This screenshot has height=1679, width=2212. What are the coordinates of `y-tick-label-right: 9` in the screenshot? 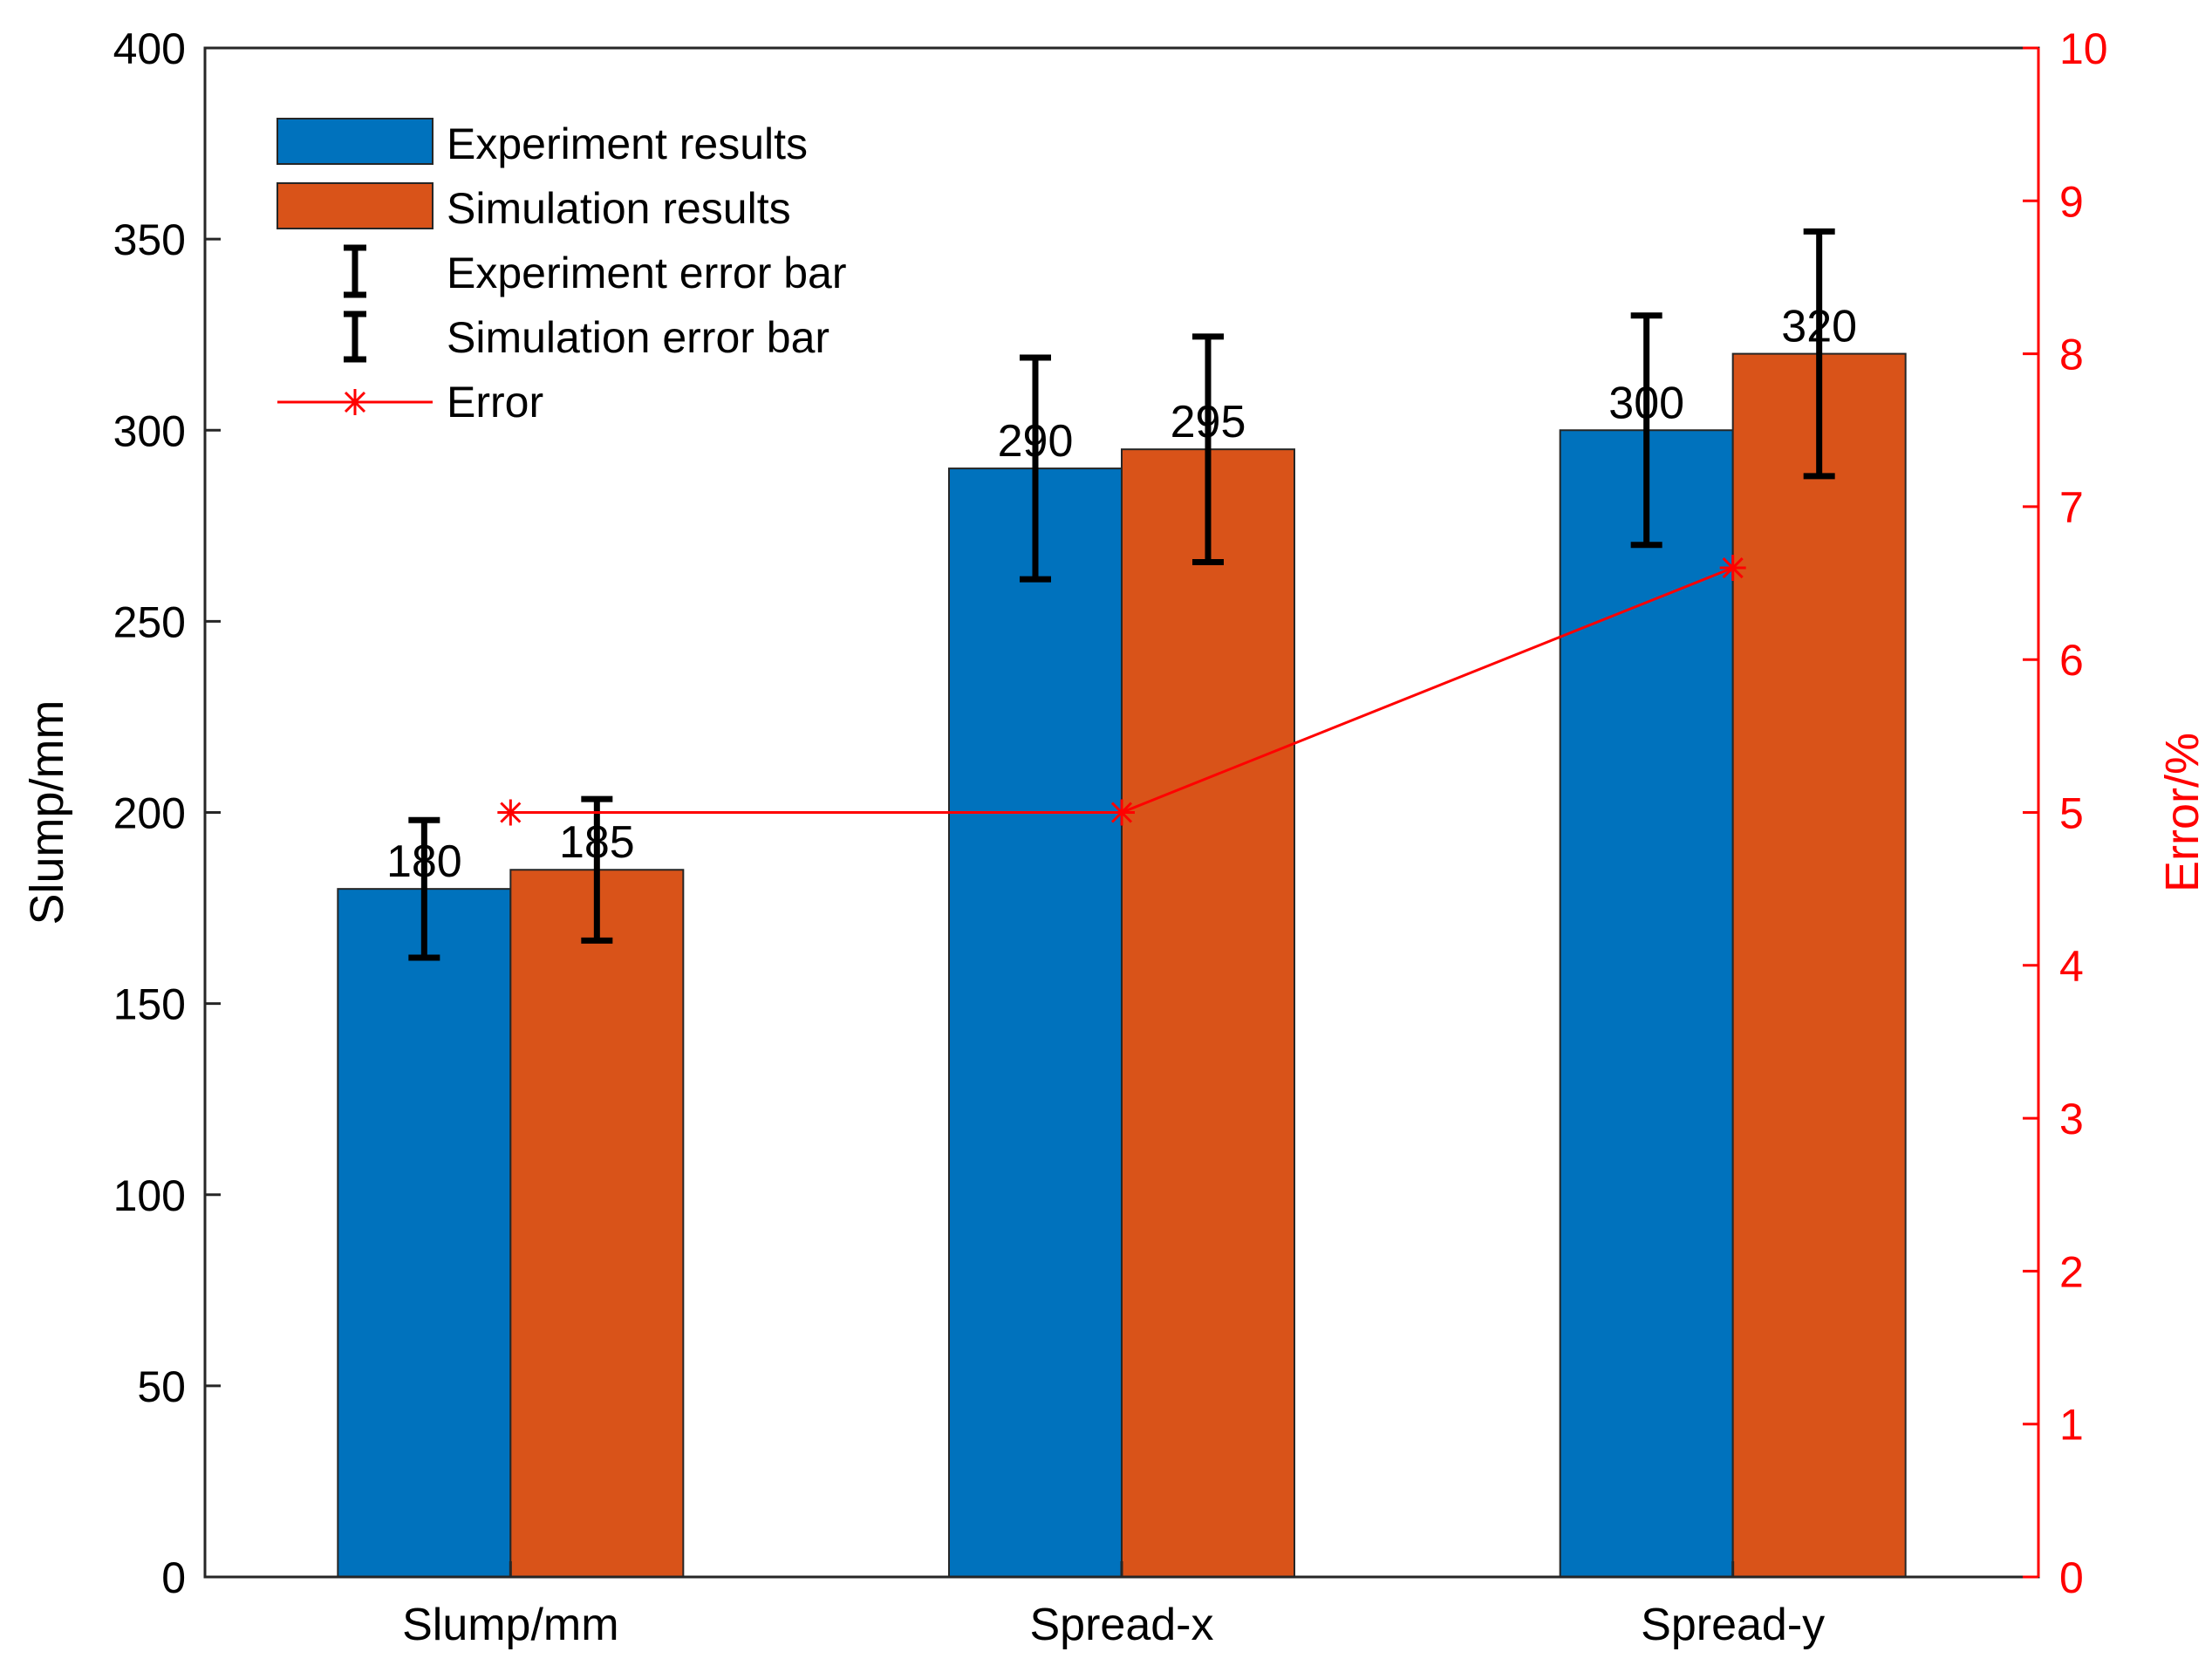 It's located at (2071, 201).